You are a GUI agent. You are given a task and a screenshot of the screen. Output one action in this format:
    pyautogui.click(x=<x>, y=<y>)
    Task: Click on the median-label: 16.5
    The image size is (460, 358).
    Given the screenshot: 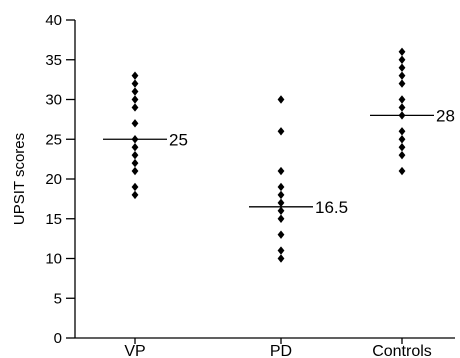 What is the action you would take?
    pyautogui.click(x=331, y=207)
    